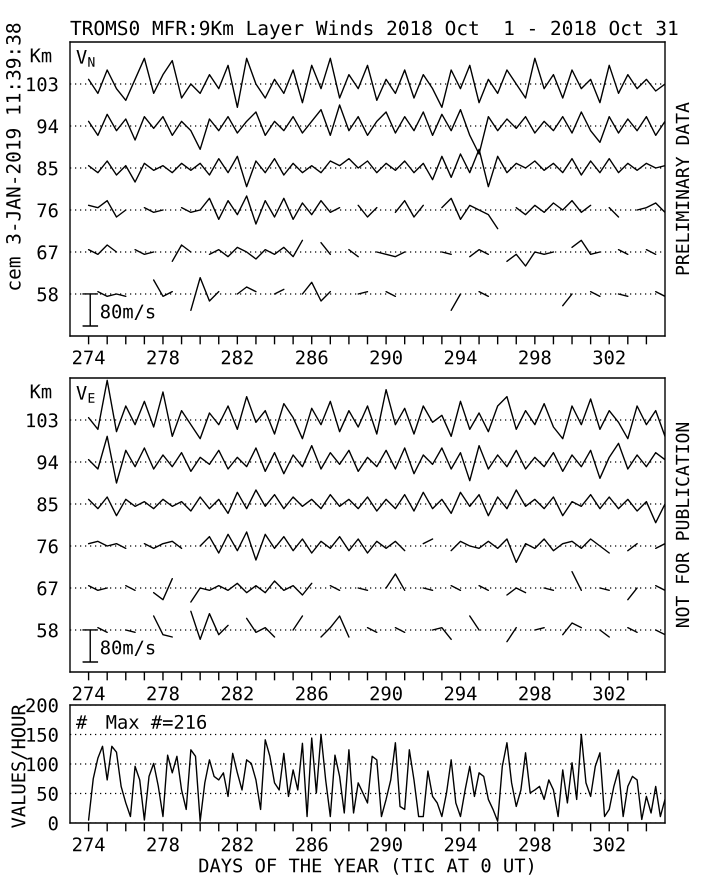 The width and height of the screenshot is (704, 877). I want to click on y-axis-title: VALUES/HOUR, so click(19, 766).